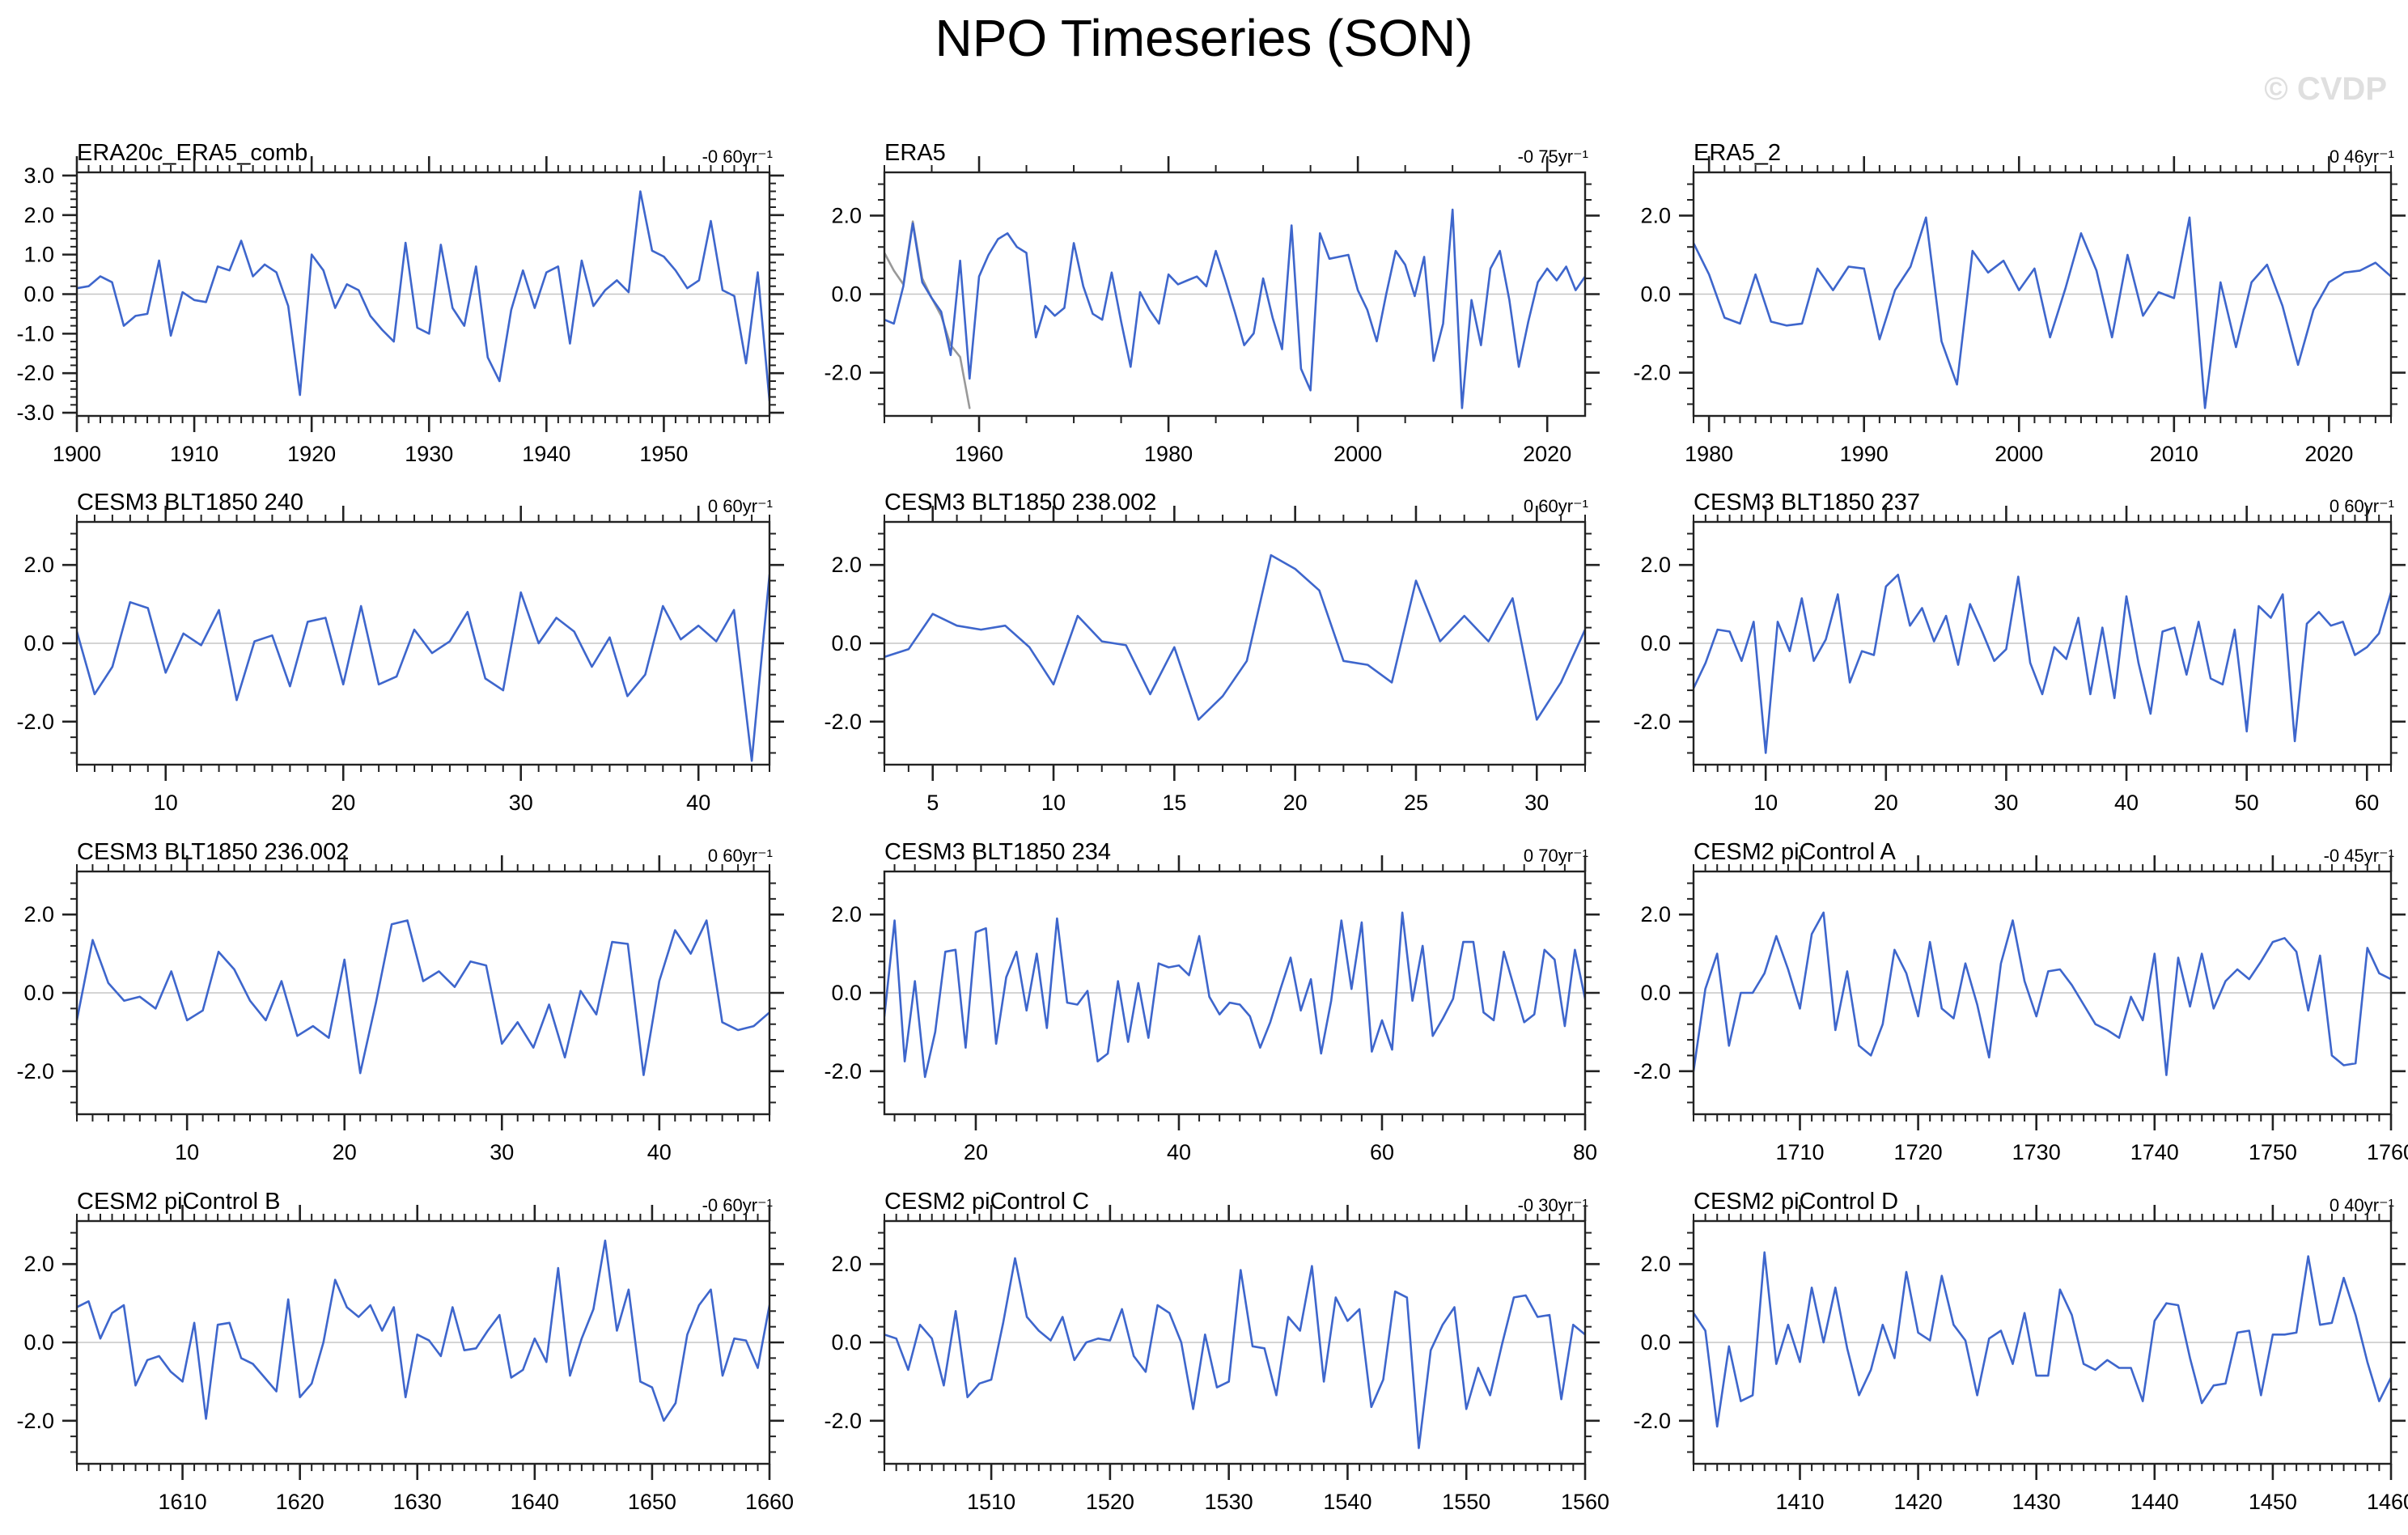 The height and width of the screenshot is (1535, 2408). What do you see at coordinates (2325, 89) in the screenshot?
I see `cvdp-watermark: © CVDP` at bounding box center [2325, 89].